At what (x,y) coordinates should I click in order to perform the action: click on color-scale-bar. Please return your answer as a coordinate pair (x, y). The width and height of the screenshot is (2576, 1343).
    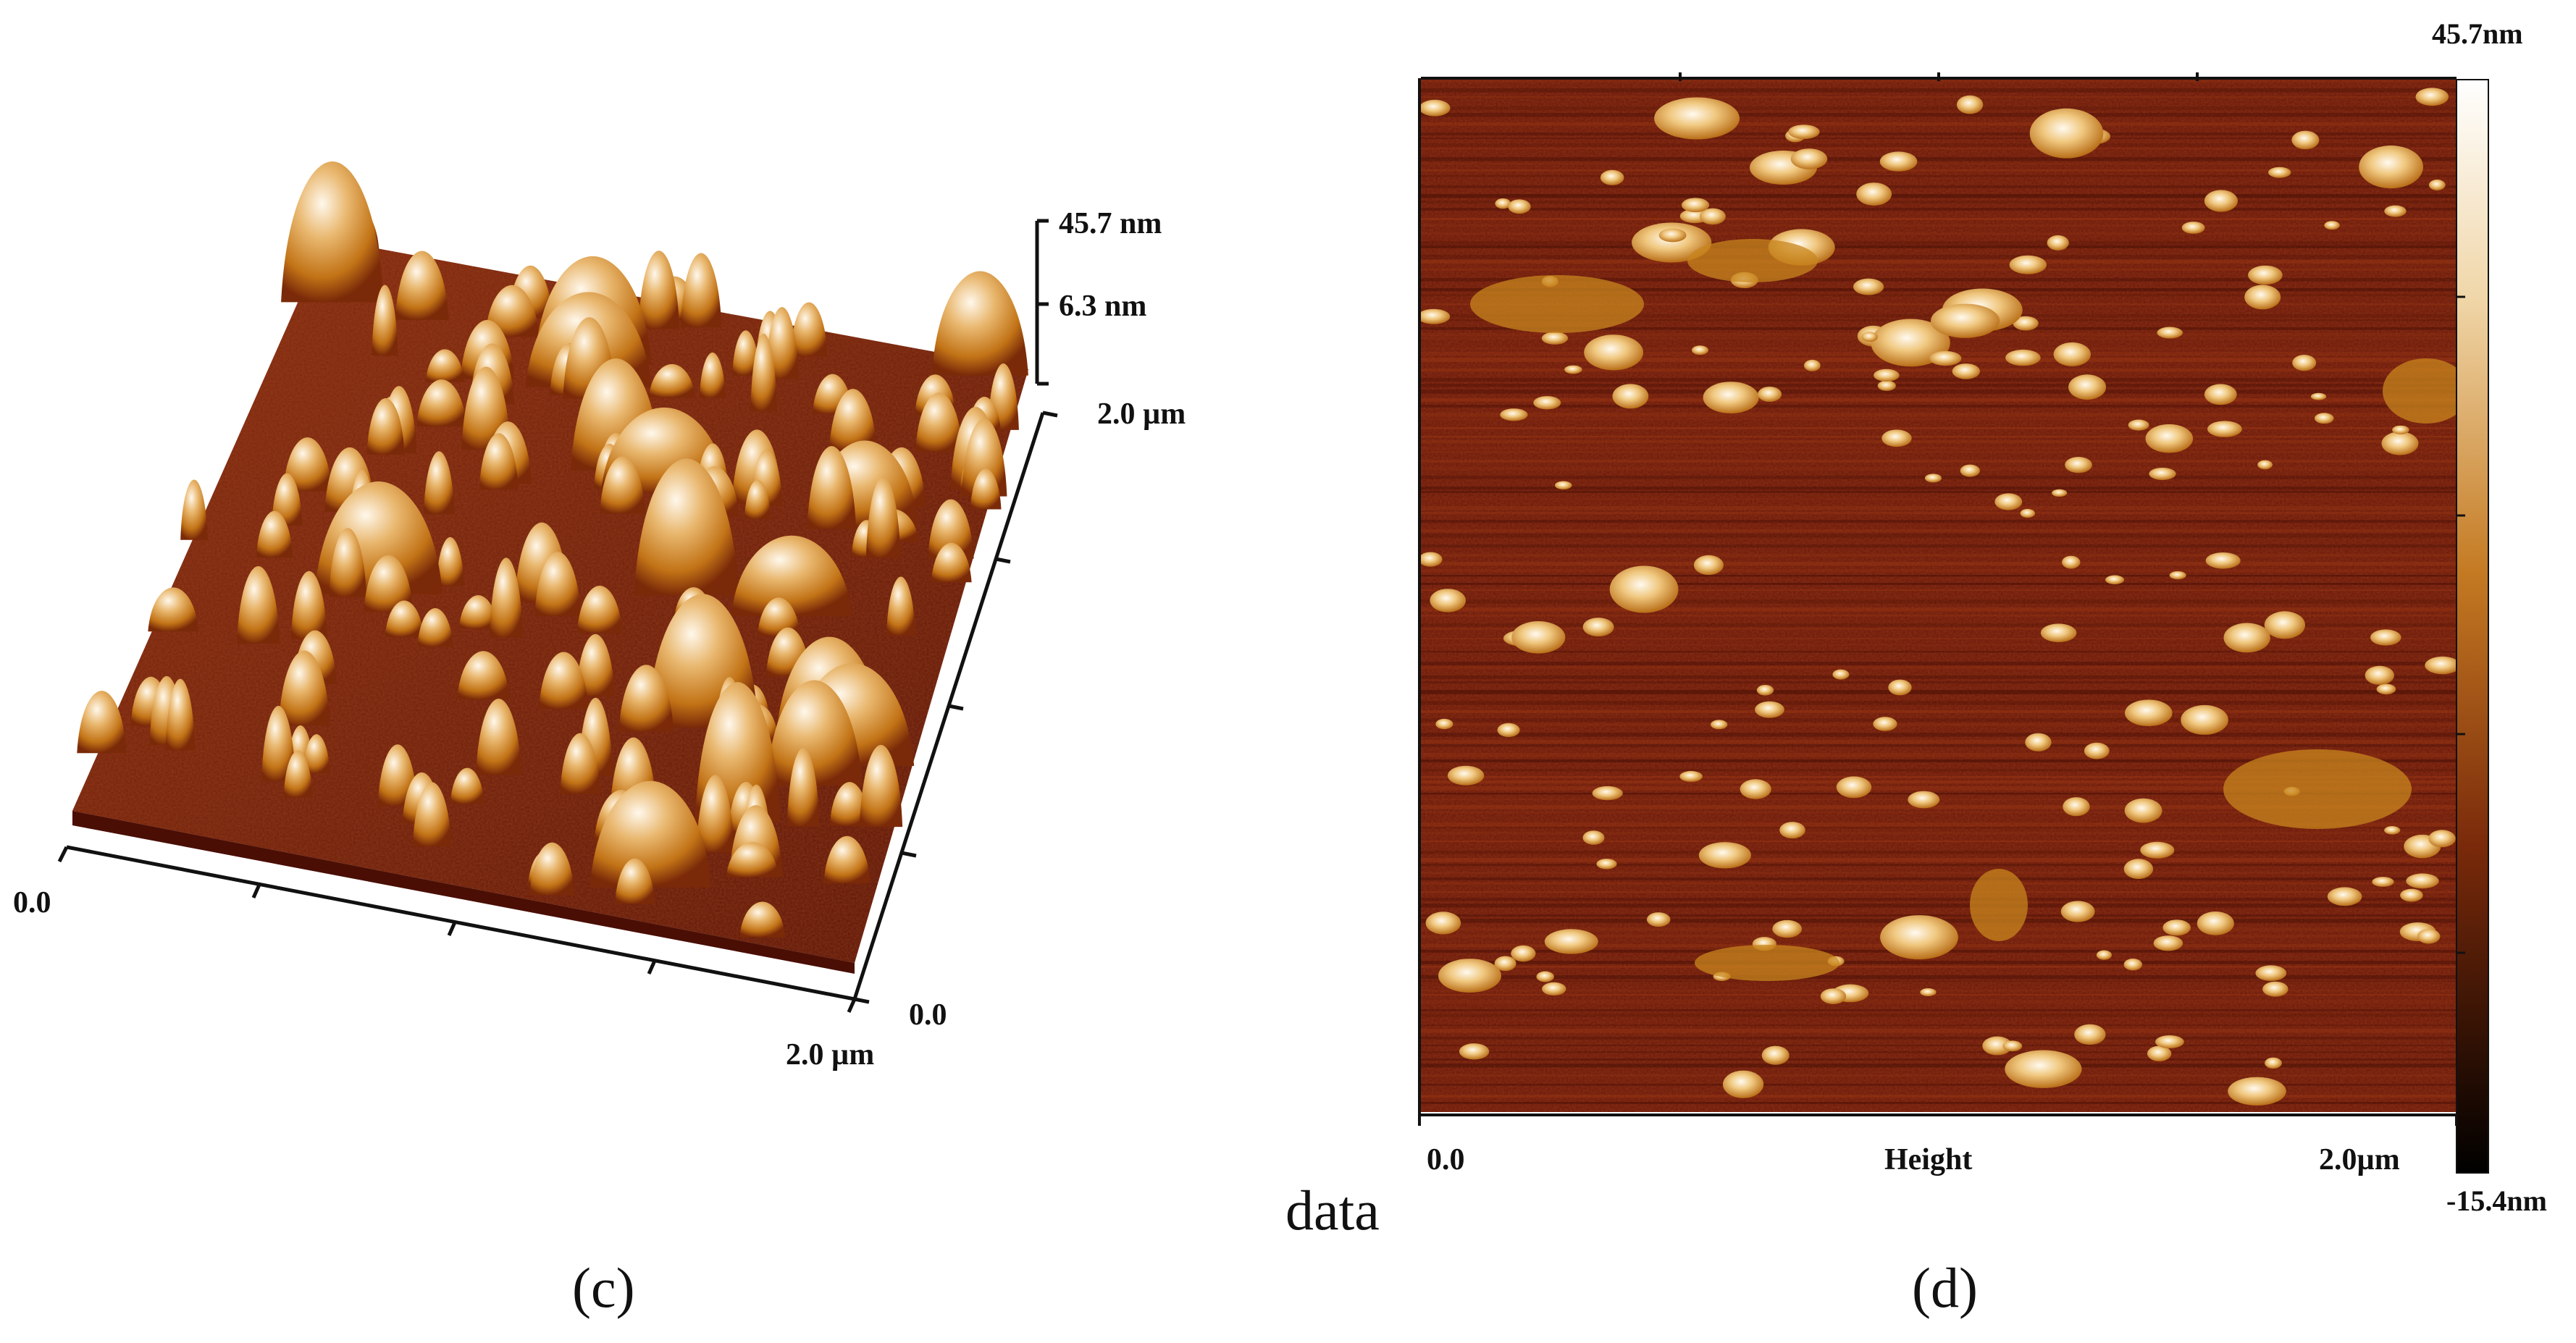
    Looking at the image, I should click on (2472, 627).